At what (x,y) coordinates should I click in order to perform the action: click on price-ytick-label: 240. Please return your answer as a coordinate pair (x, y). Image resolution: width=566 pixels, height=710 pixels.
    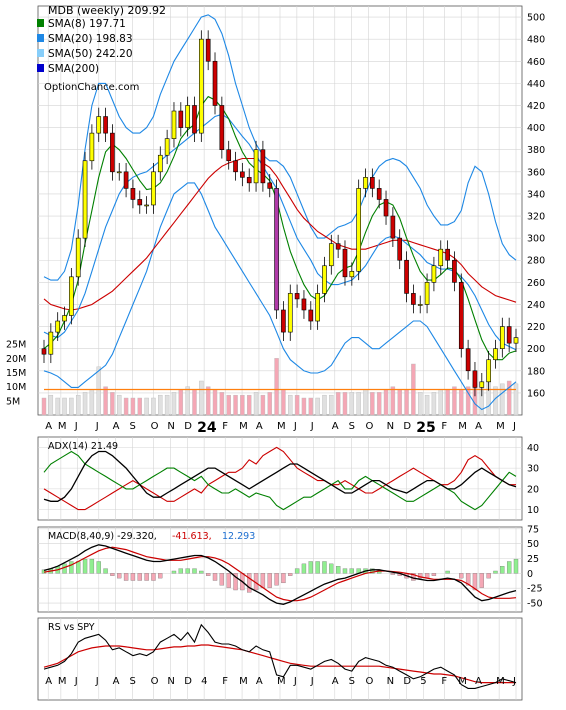
    Looking at the image, I should click on (536, 305).